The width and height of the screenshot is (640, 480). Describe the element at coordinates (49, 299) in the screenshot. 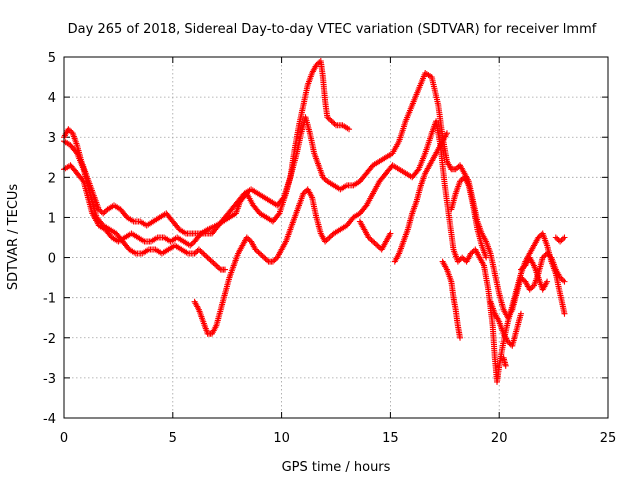

I see `y-tick-label: -1` at that location.